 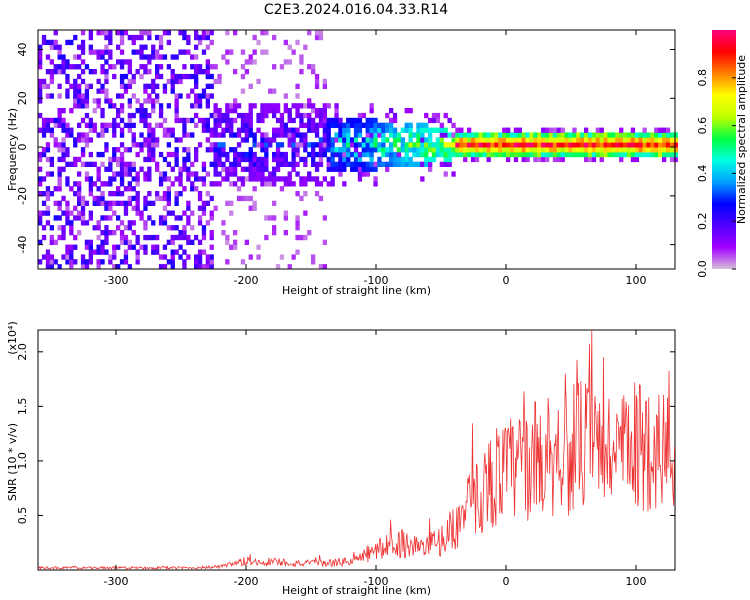 I want to click on y-tick-label: 0, so click(x=22, y=147).